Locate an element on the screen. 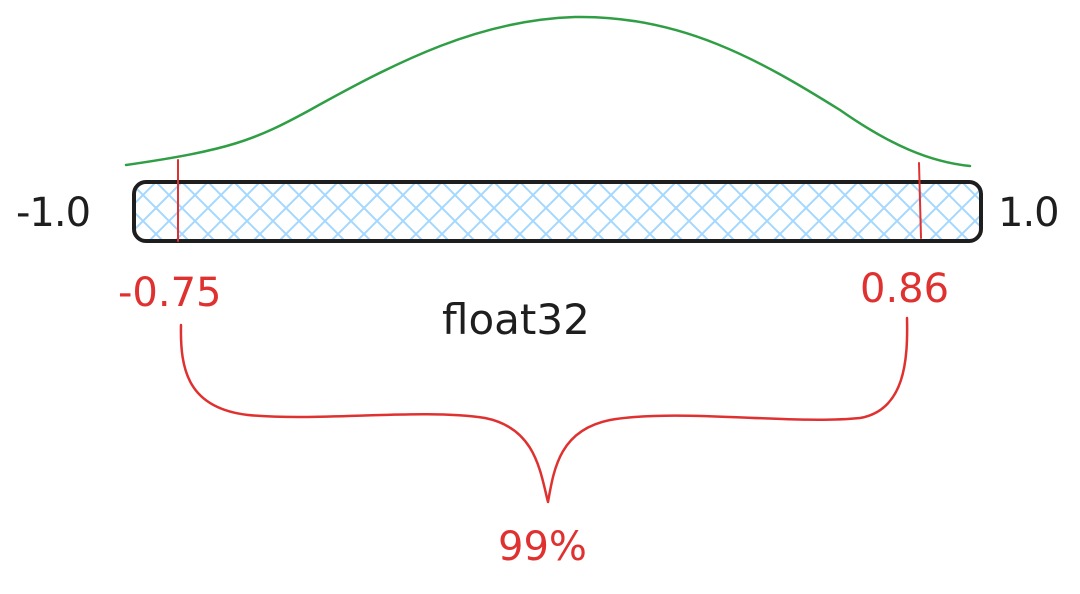 This screenshot has width=1080, height=594. clip-max-marker is located at coordinates (920, 200).